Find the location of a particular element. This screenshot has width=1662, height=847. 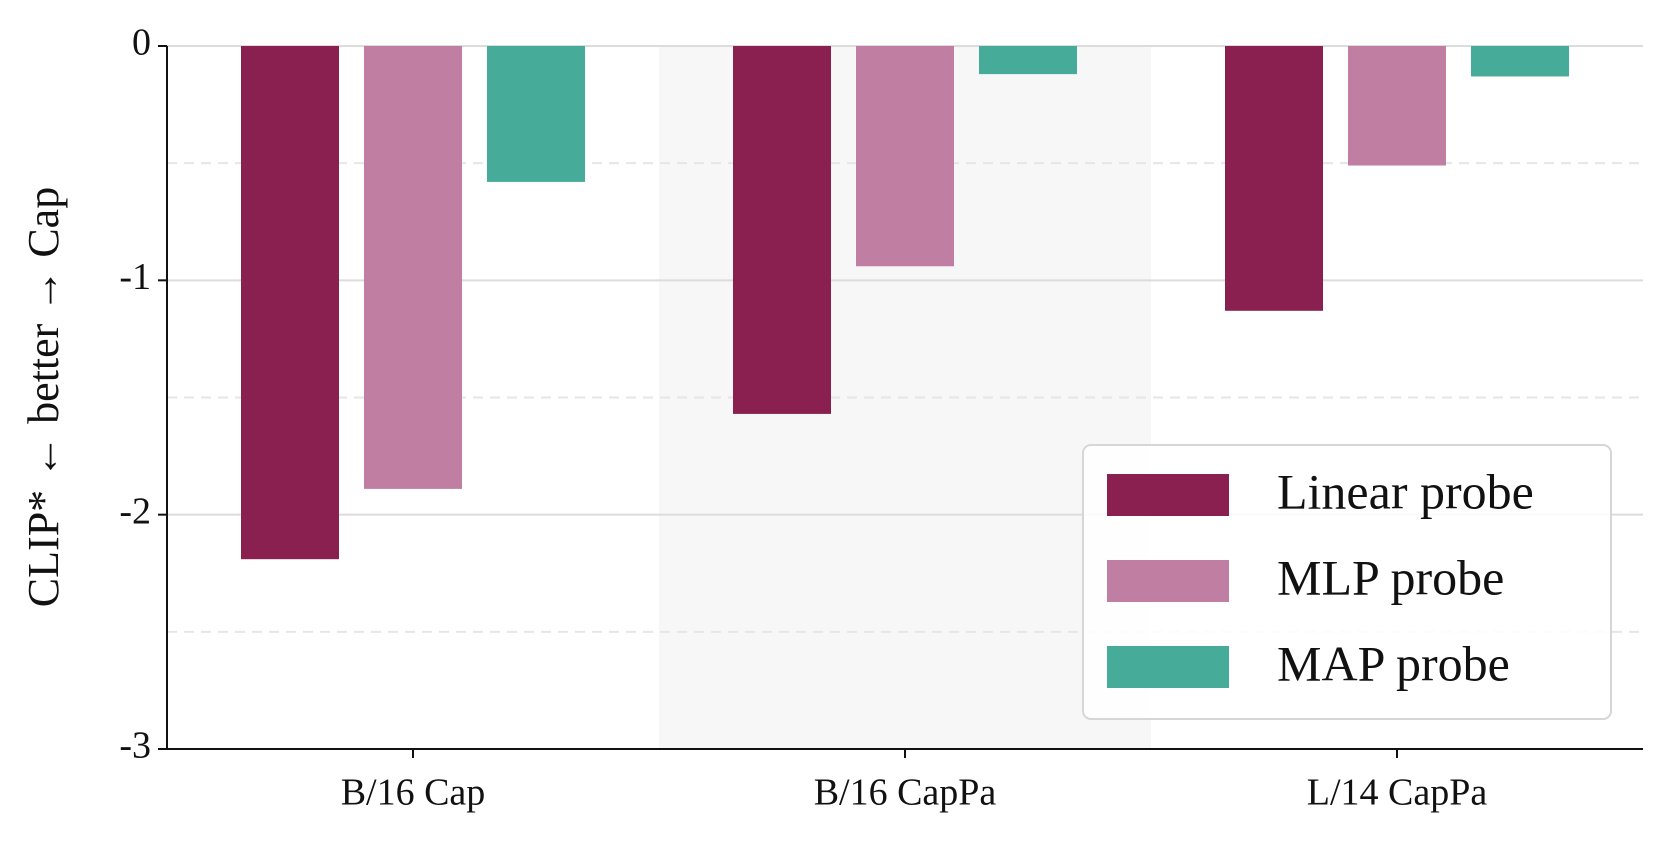

legend-label: MAP probe is located at coordinates (1393, 663).